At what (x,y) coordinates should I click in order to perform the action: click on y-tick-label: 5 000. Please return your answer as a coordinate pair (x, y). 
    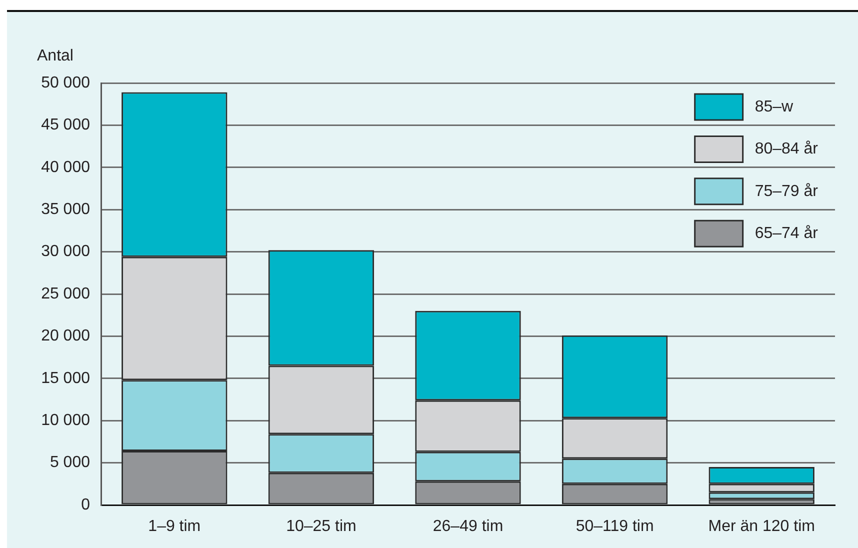
    Looking at the image, I should click on (70, 463).